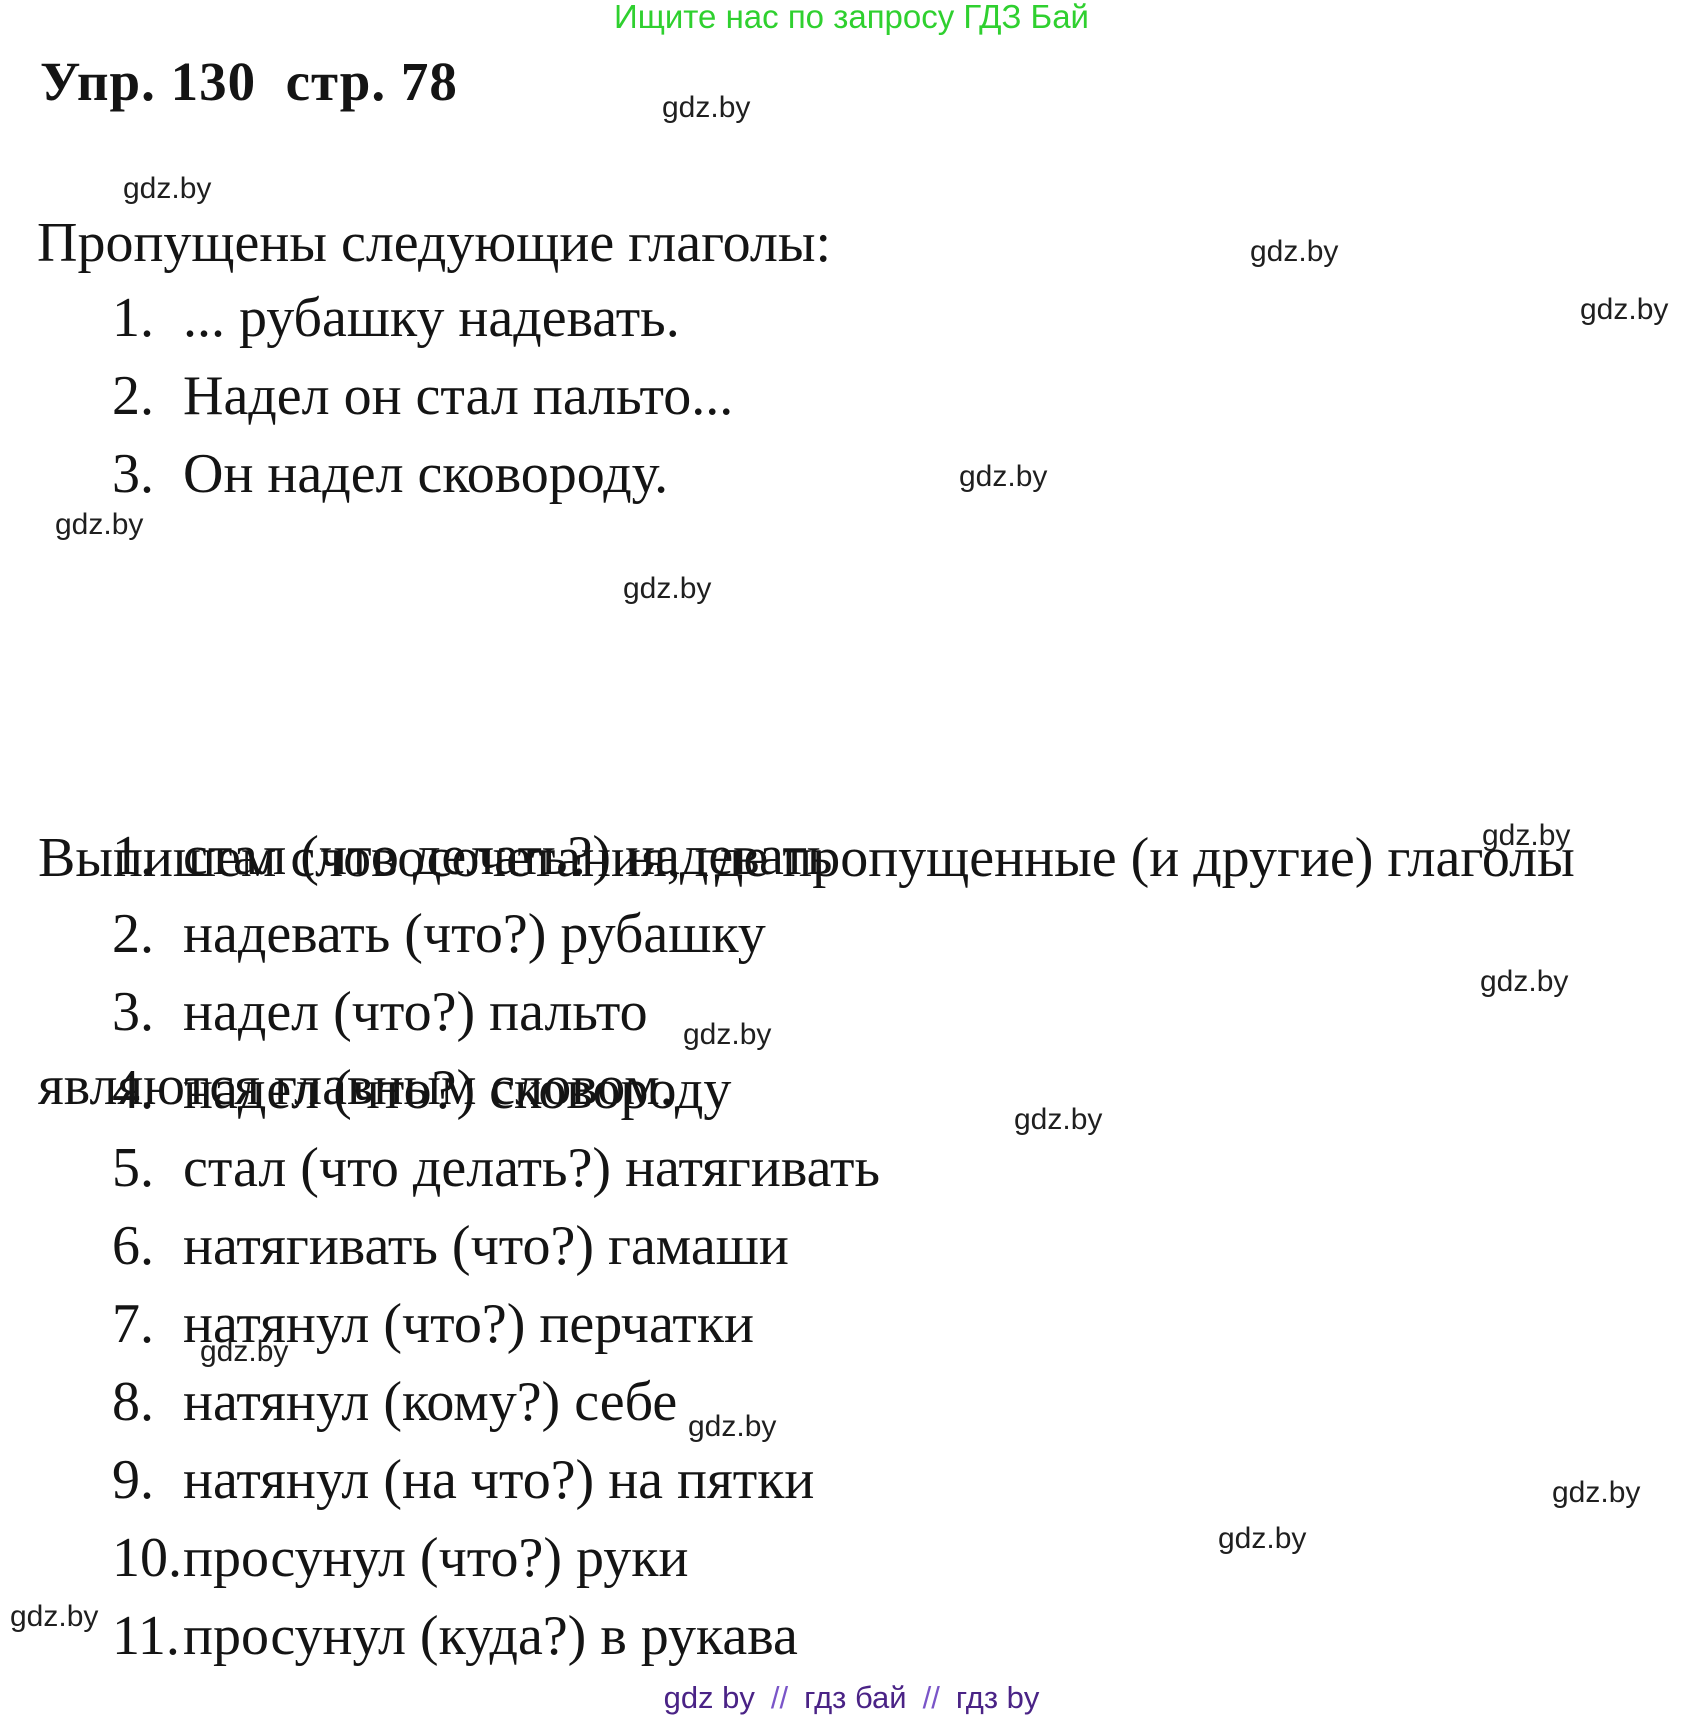 This screenshot has width=1703, height=1720. Describe the element at coordinates (486, 1246) in the screenshot. I see `list-item-text: натягивать (что?) гамаши` at that location.